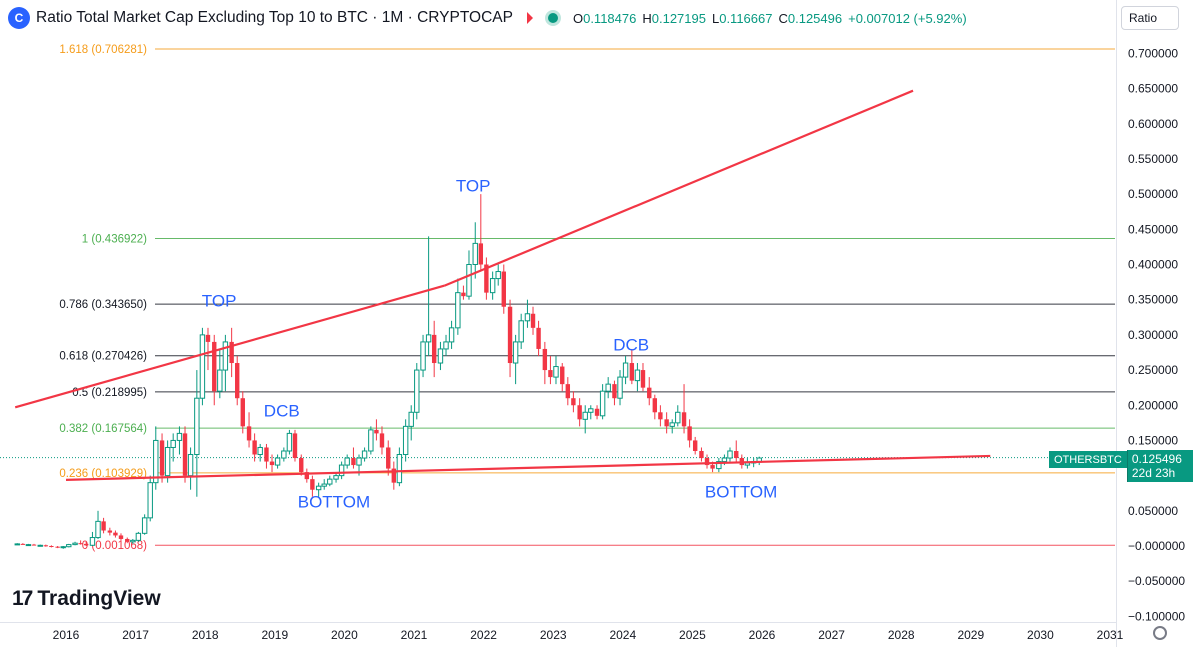  I want to click on price-axis, so click(1158, 323).